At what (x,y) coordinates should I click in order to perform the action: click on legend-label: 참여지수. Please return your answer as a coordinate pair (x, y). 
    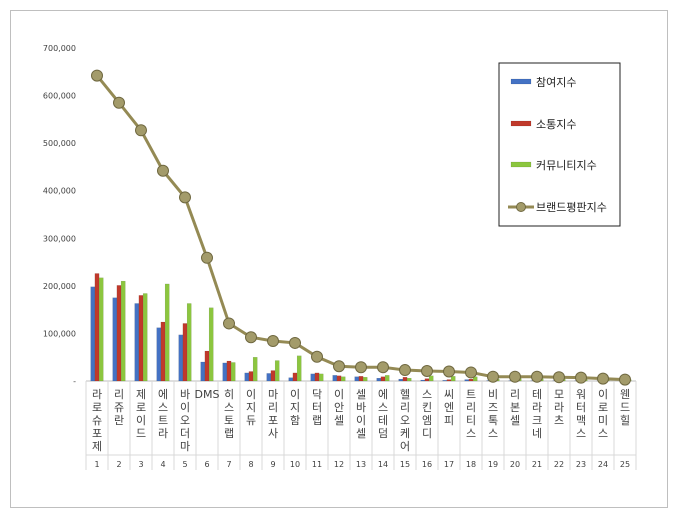
    Looking at the image, I should click on (556, 82).